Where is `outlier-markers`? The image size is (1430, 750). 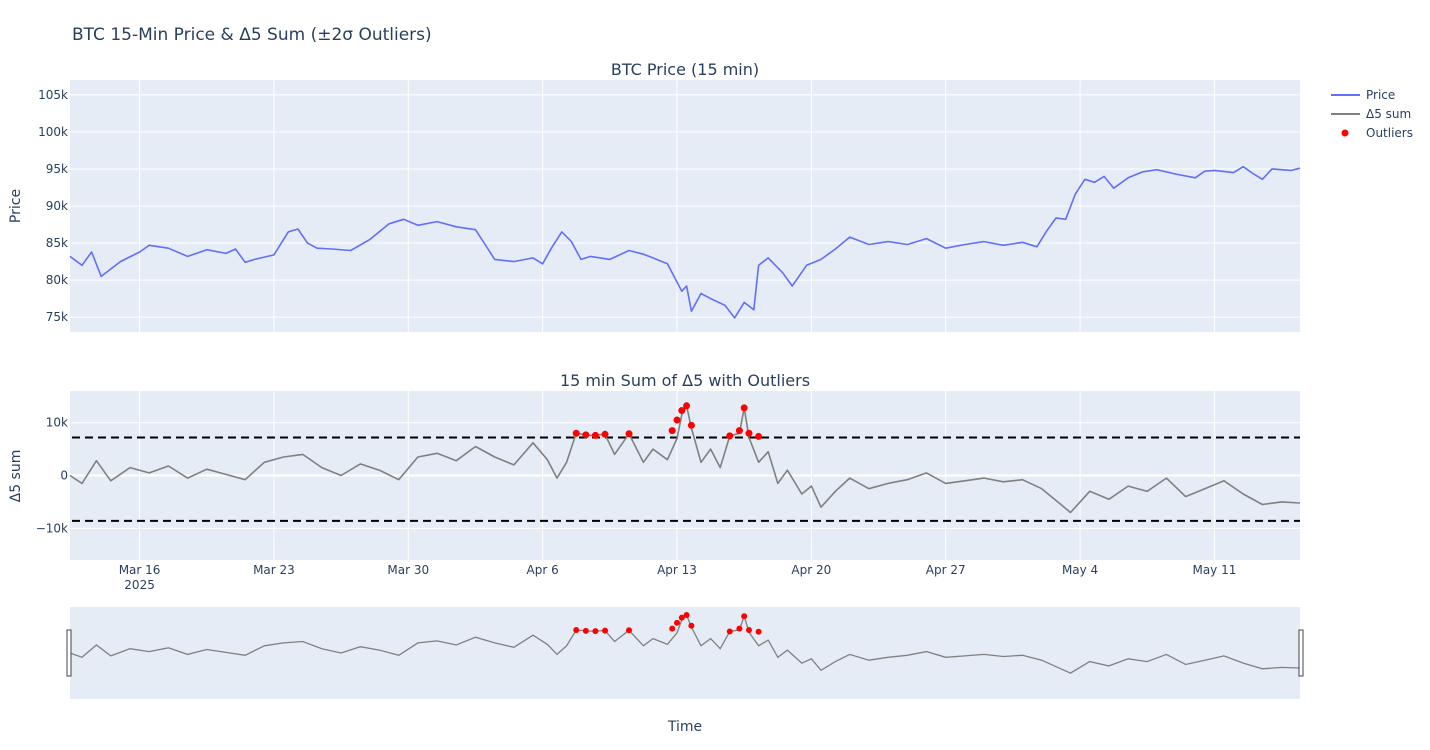 outlier-markers is located at coordinates (667, 421).